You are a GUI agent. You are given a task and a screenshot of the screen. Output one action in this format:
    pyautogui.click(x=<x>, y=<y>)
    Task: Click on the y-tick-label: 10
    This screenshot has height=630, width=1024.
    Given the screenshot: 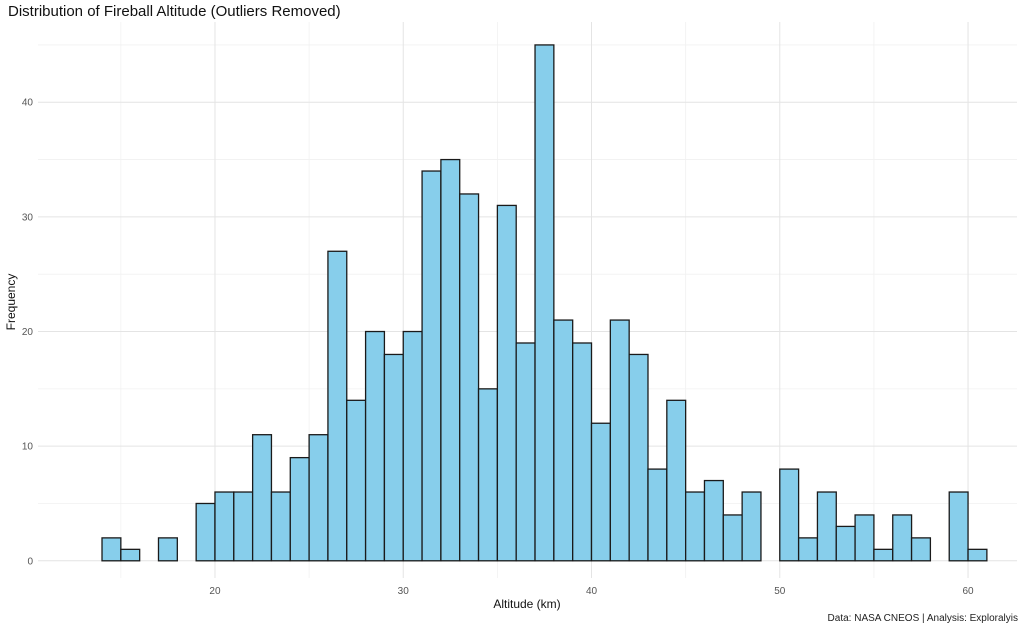 What is the action you would take?
    pyautogui.click(x=28, y=447)
    